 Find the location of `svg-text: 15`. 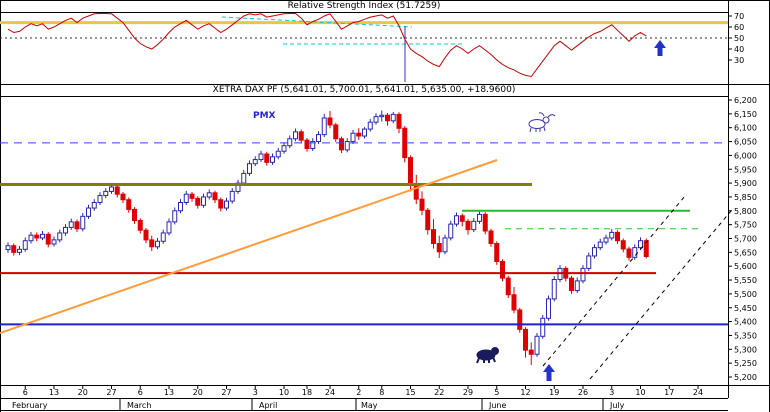

svg-text: 15 is located at coordinates (410, 392).